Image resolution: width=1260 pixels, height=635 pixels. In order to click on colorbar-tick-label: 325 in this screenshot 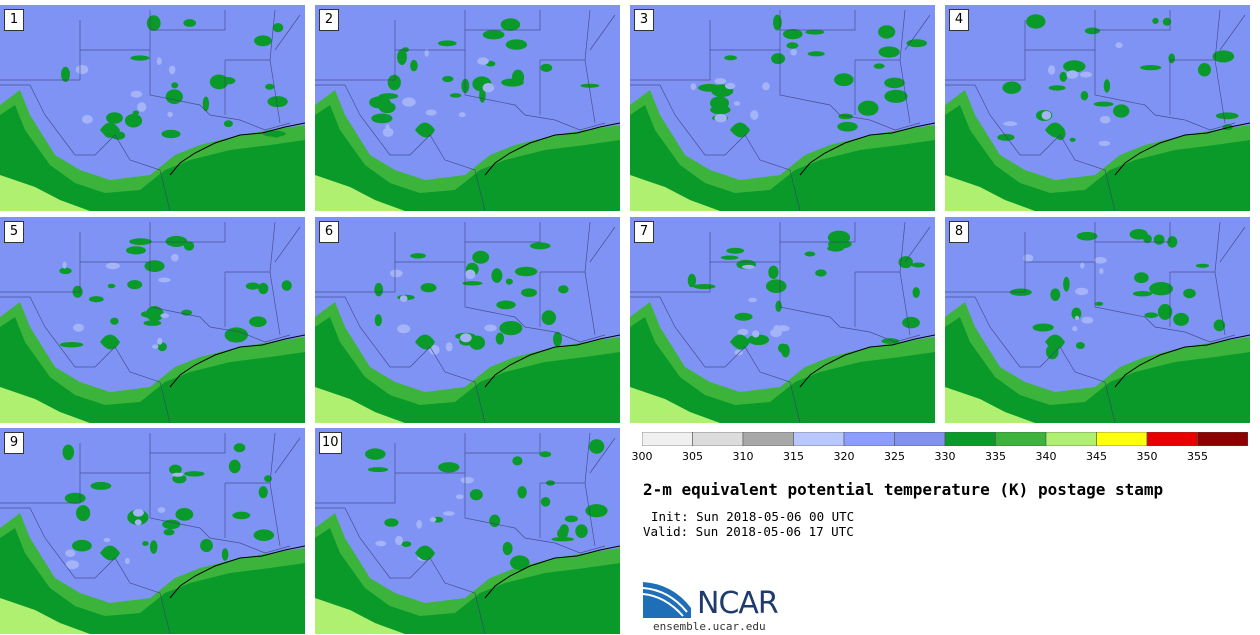, I will do `click(894, 456)`.